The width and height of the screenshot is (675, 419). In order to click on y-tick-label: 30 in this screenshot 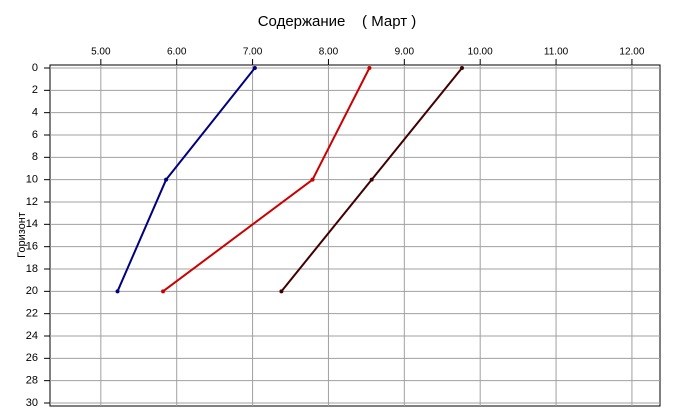, I will do `click(32, 403)`.